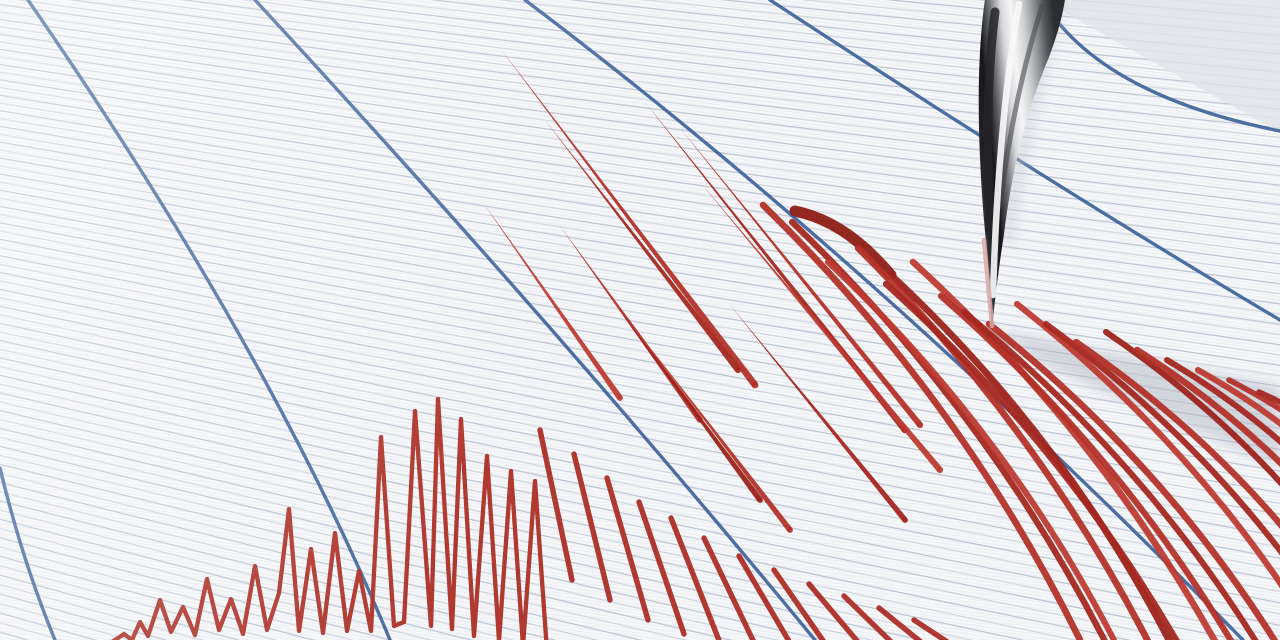 This screenshot has width=1280, height=640. I want to click on paper-shade-top-right, so click(1161, 66).